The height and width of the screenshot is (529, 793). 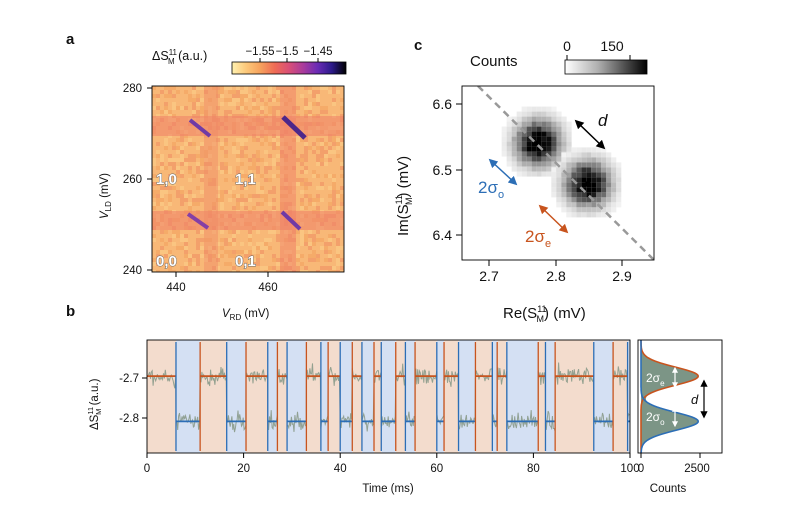 What do you see at coordinates (387, 489) in the screenshot?
I see `panel-b-x-label: Time (ms)` at bounding box center [387, 489].